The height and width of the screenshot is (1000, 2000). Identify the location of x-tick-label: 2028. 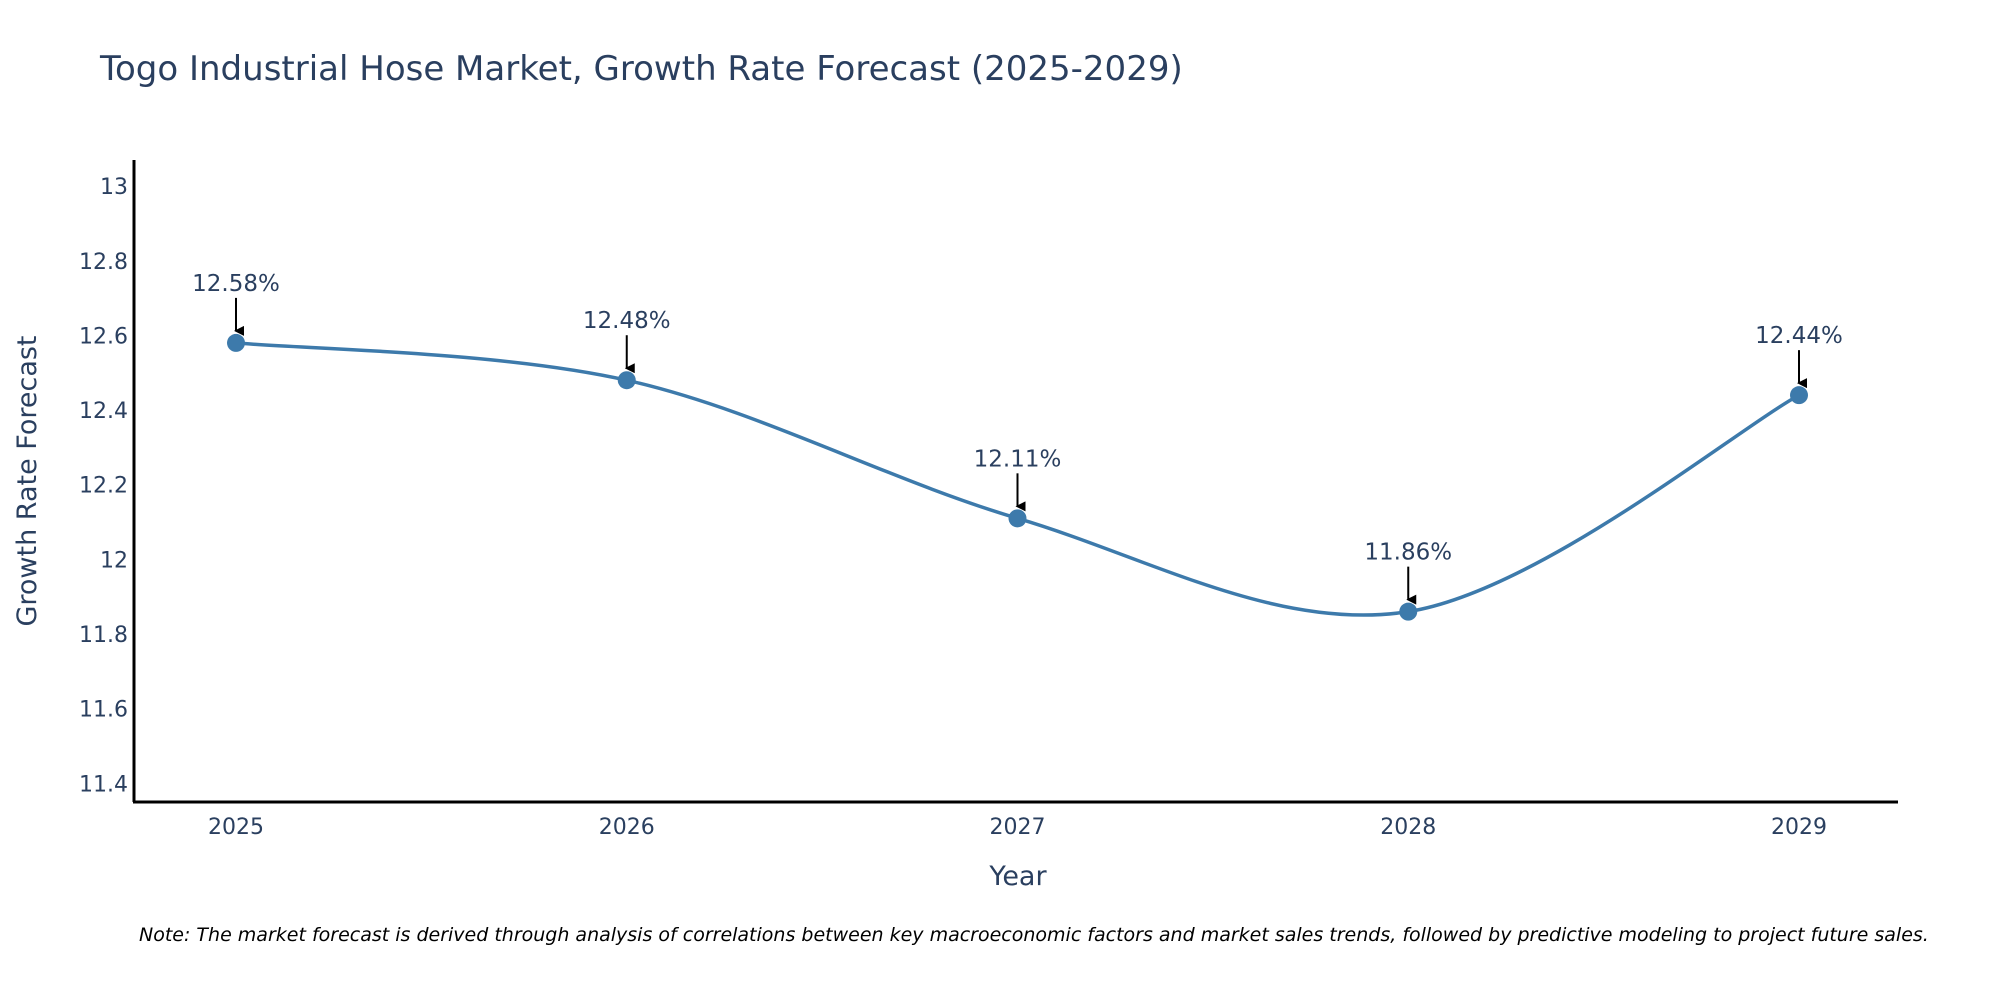
(1408, 827).